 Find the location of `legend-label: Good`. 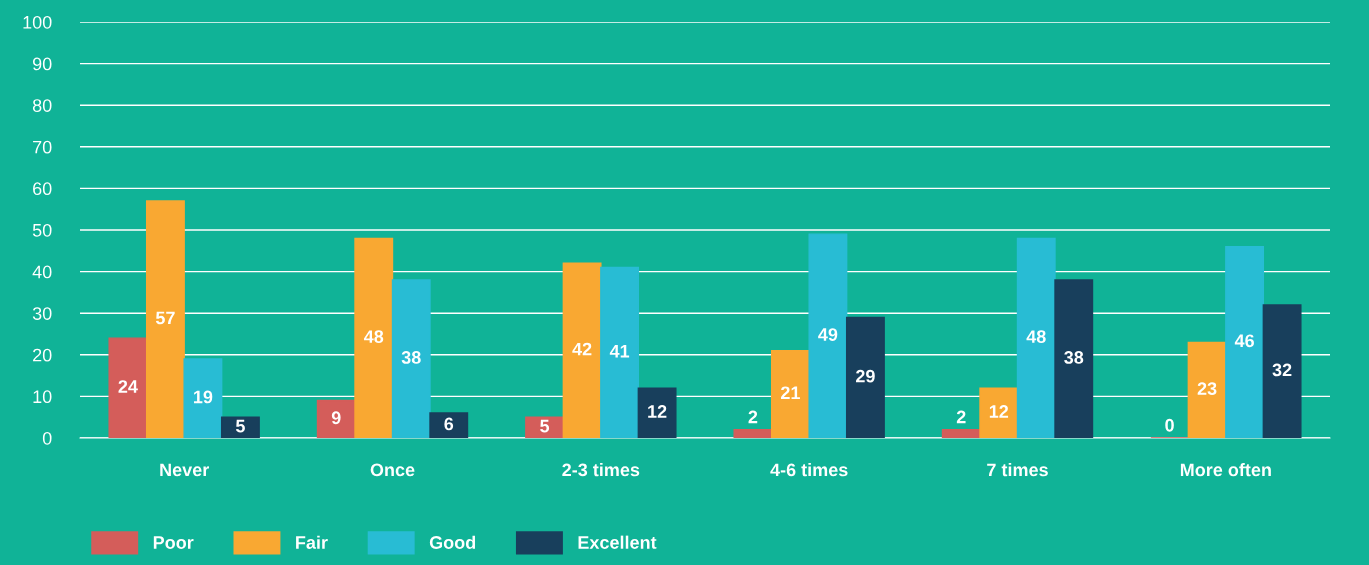

legend-label: Good is located at coordinates (452, 542).